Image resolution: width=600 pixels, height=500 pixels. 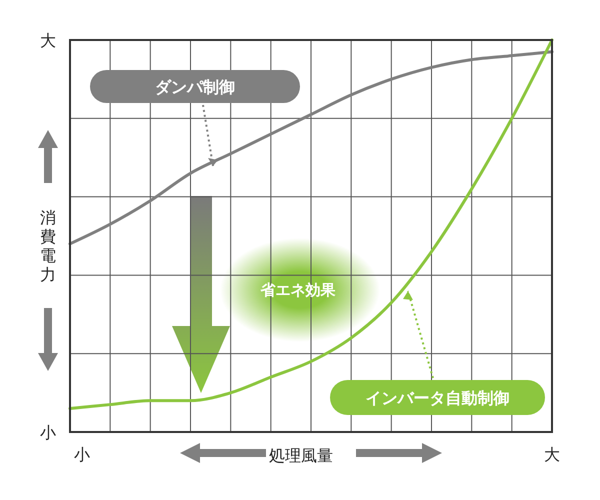 I want to click on x-axis-title: 処理風量, so click(x=301, y=455).